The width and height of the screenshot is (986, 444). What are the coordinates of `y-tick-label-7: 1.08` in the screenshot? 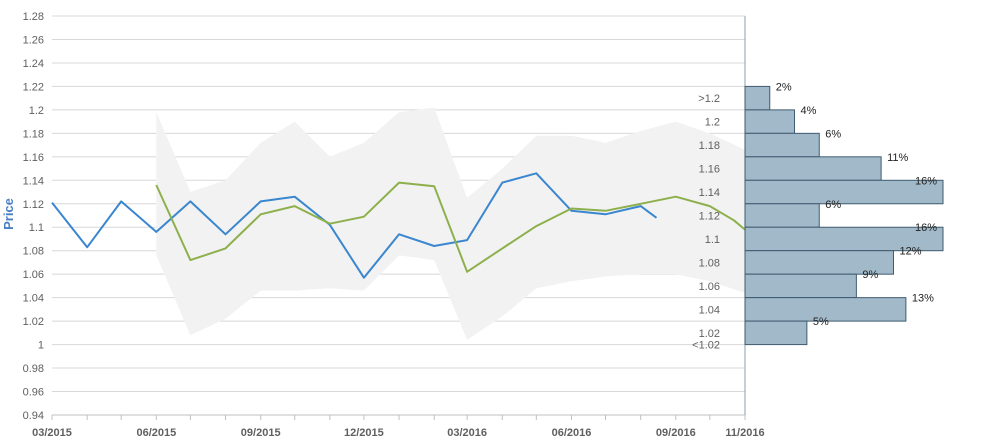 It's located at (33, 252).